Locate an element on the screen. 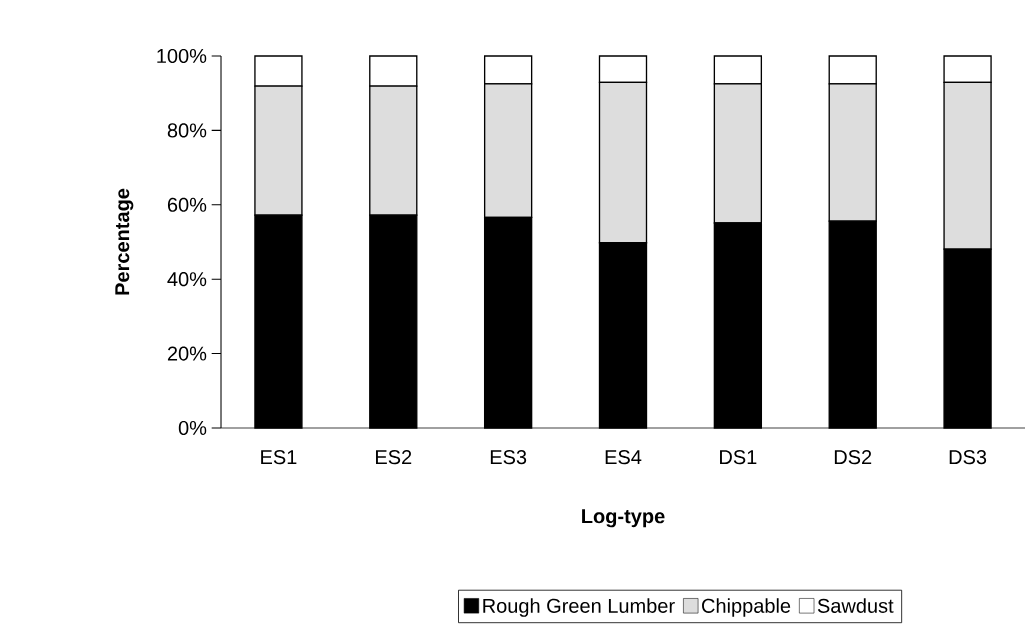 The height and width of the screenshot is (630, 1031). x-tick-label: ES2 is located at coordinates (394, 457).